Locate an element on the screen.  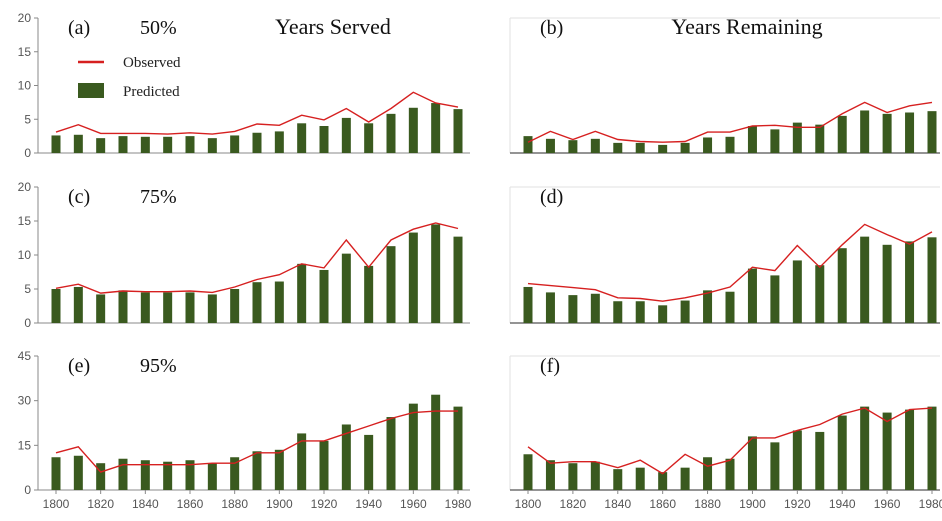
panel-label: (c) is located at coordinates (79, 197).